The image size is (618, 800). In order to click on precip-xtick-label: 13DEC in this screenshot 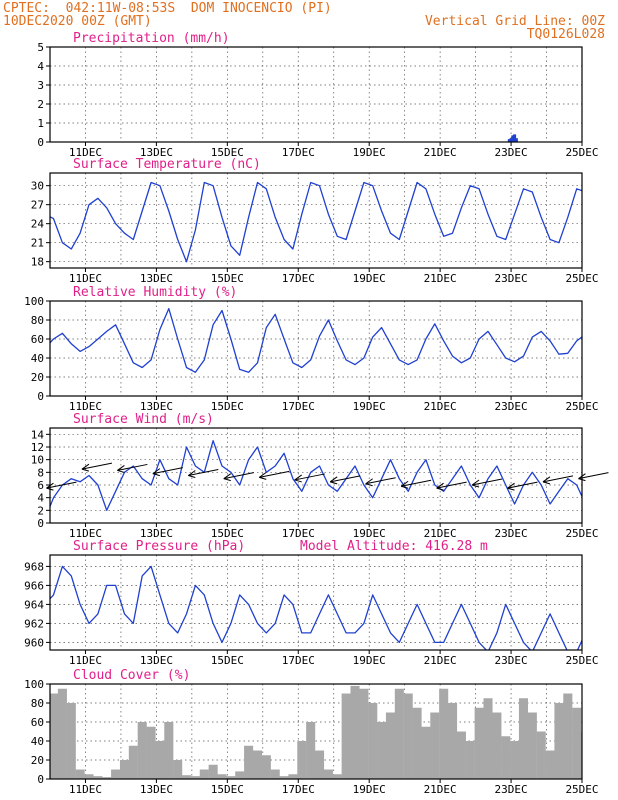, I will do `click(156, 152)`.